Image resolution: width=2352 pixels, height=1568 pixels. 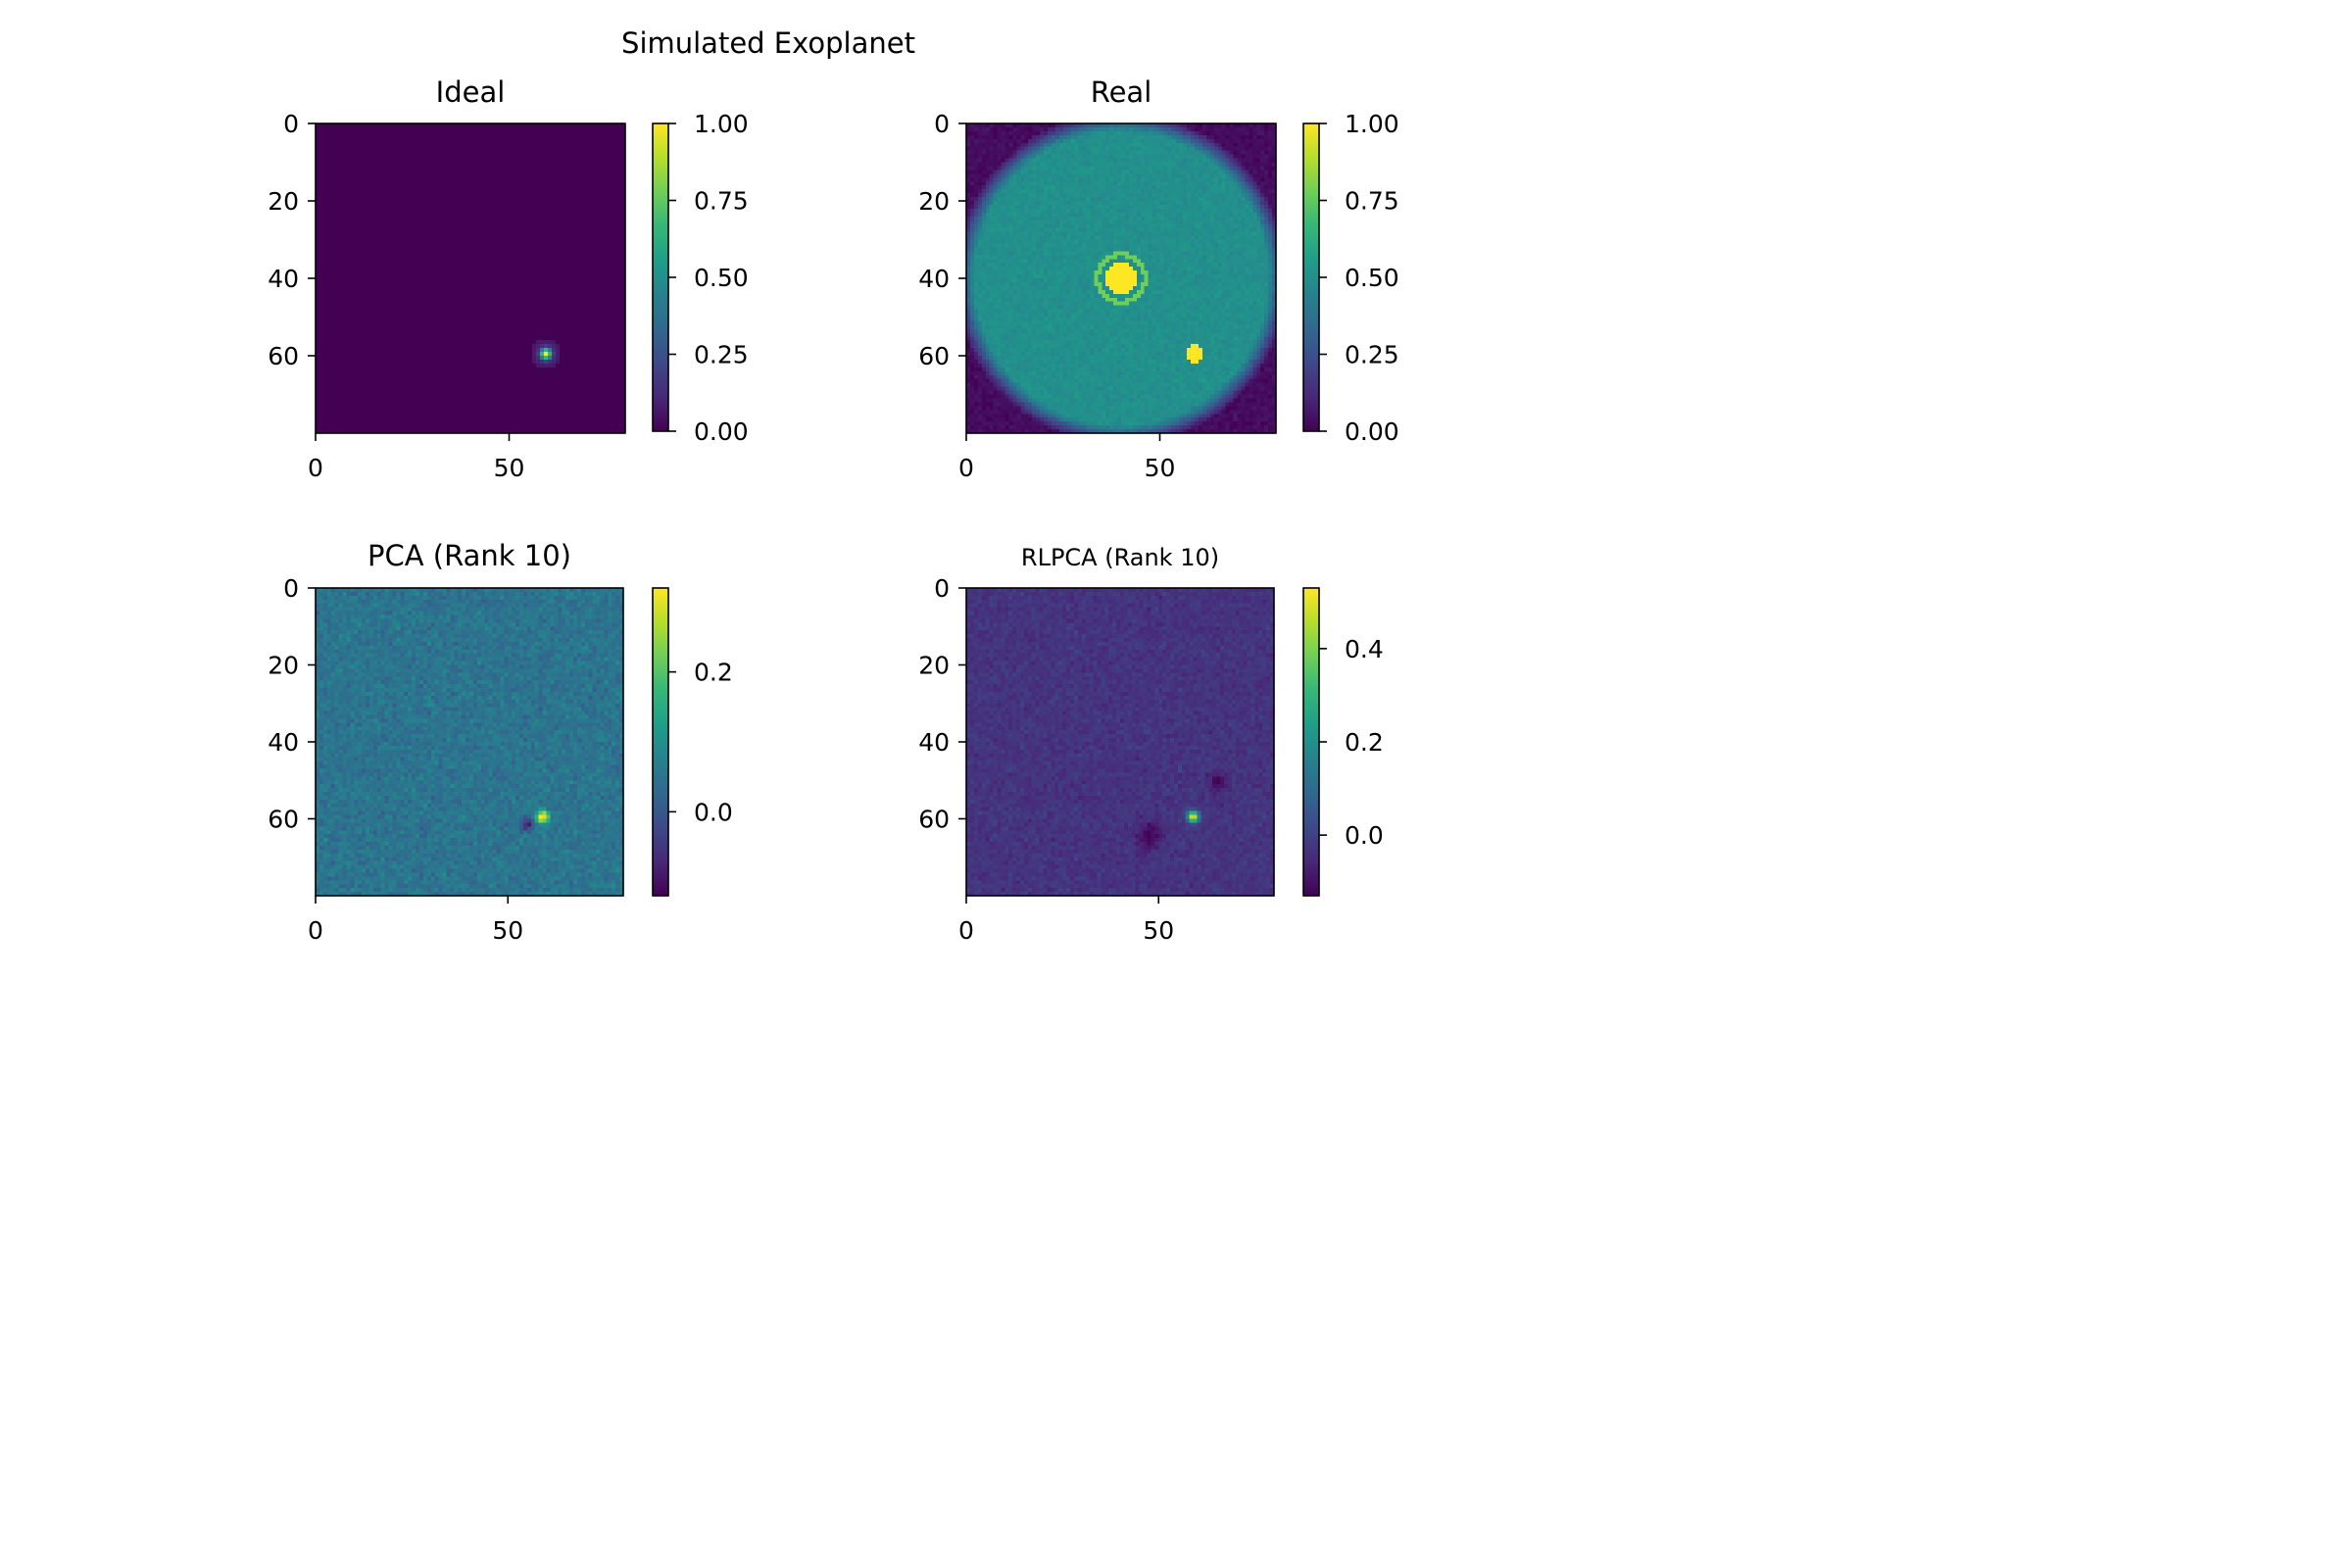 I want to click on colorbar-real, so click(x=1311, y=277).